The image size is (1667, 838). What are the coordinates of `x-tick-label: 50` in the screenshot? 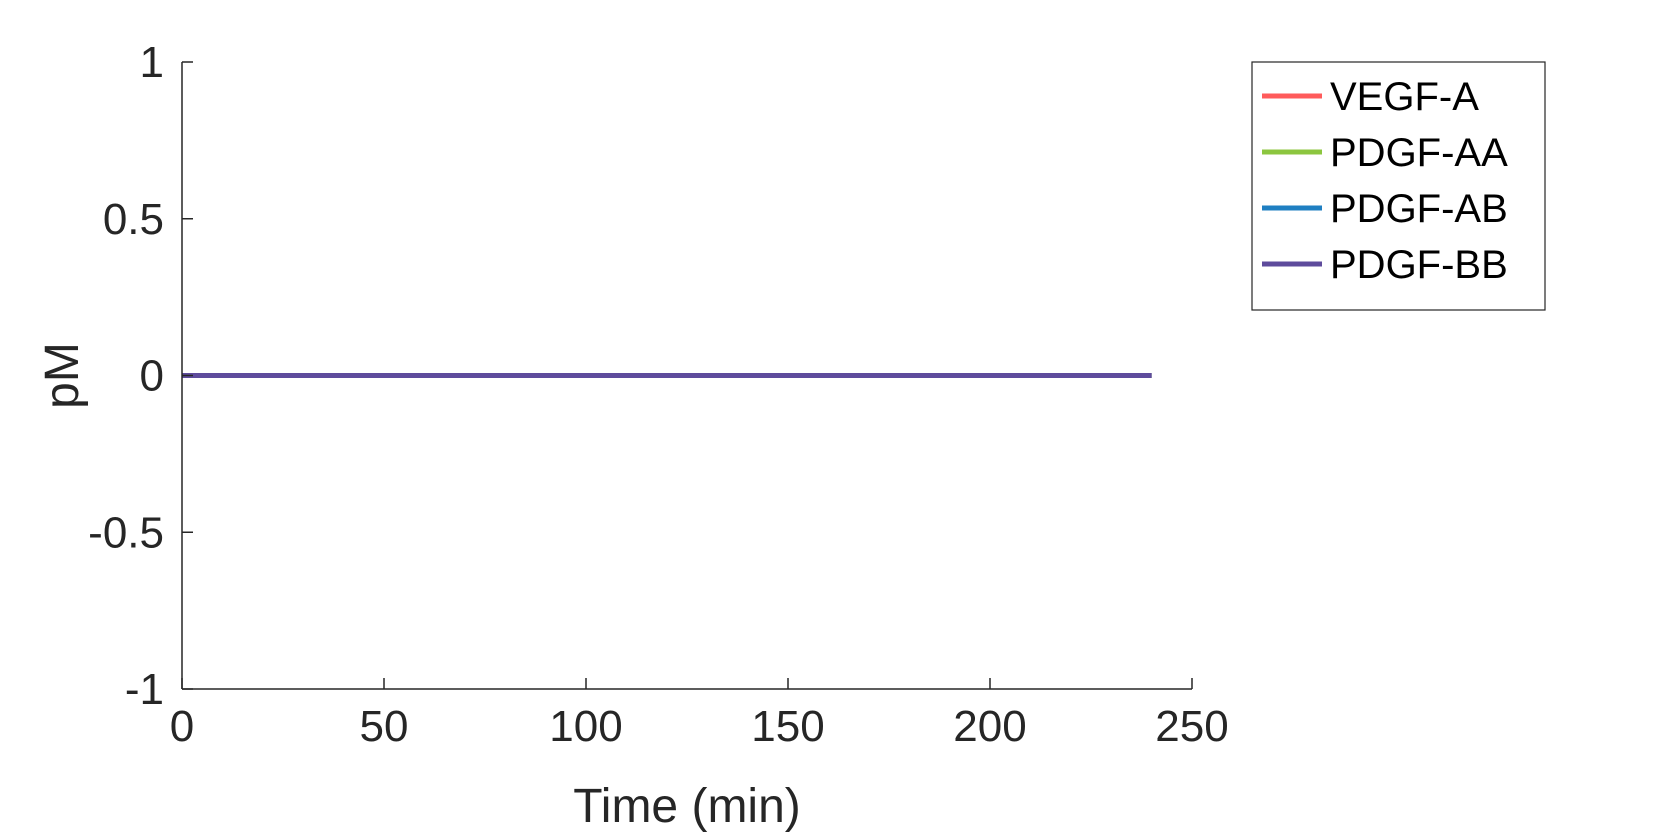 It's located at (384, 726).